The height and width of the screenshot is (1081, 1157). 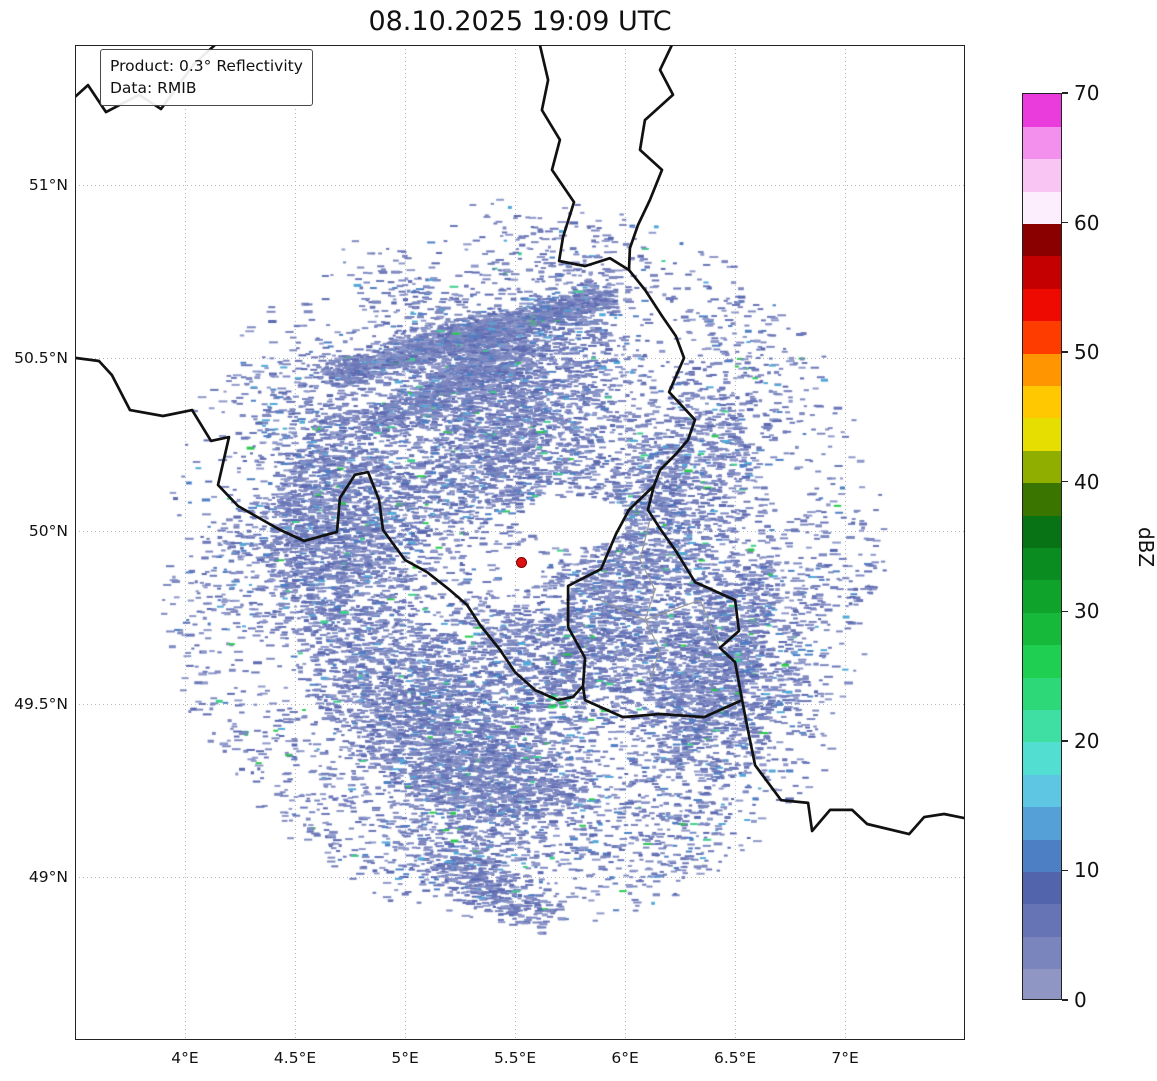 What do you see at coordinates (1087, 222) in the screenshot?
I see `colorbar-tick-label: 60` at bounding box center [1087, 222].